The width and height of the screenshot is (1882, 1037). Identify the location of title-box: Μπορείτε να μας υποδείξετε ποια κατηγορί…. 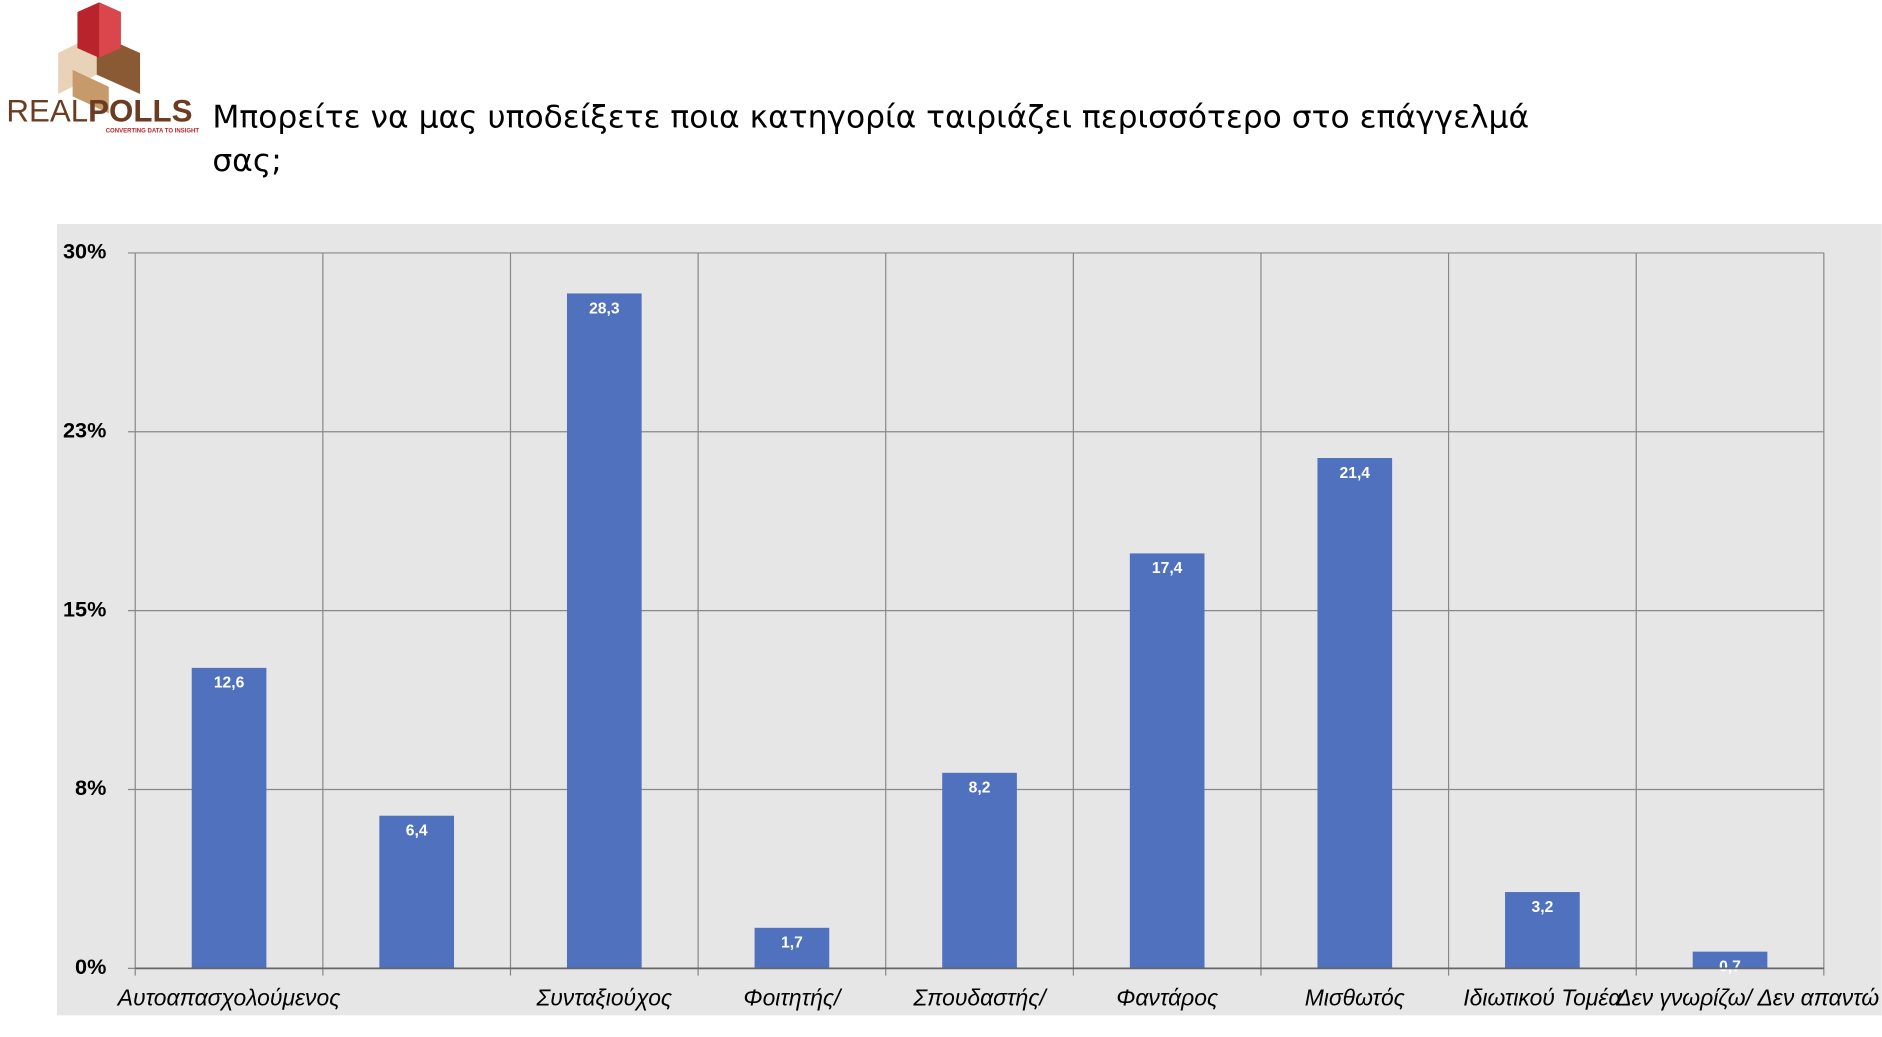
(871, 139).